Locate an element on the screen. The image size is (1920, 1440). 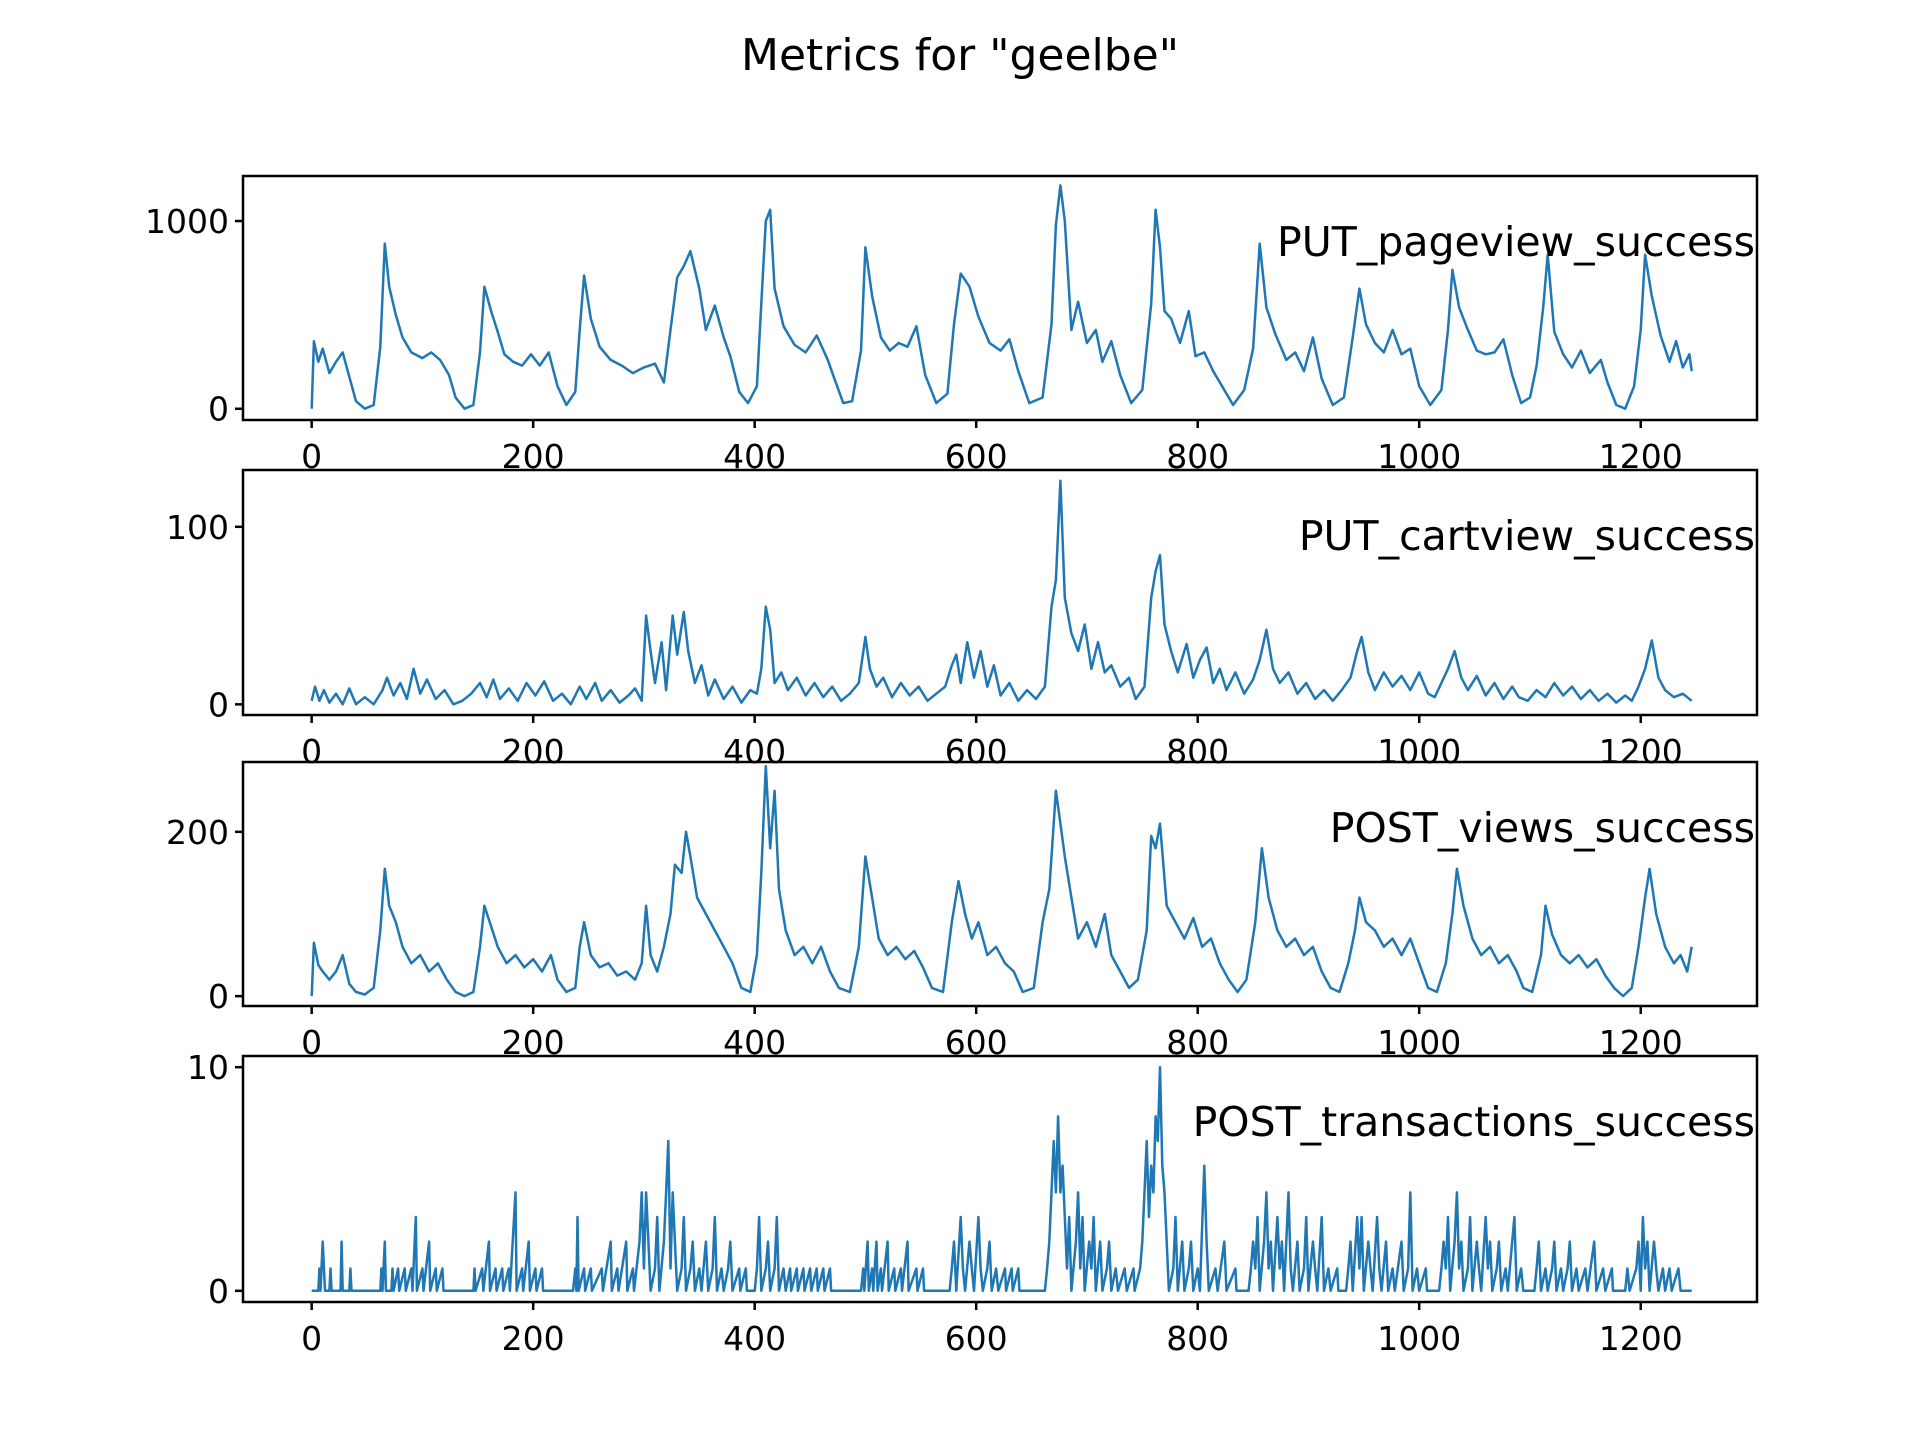
series-label: POST_views_success is located at coordinates (1542, 828).